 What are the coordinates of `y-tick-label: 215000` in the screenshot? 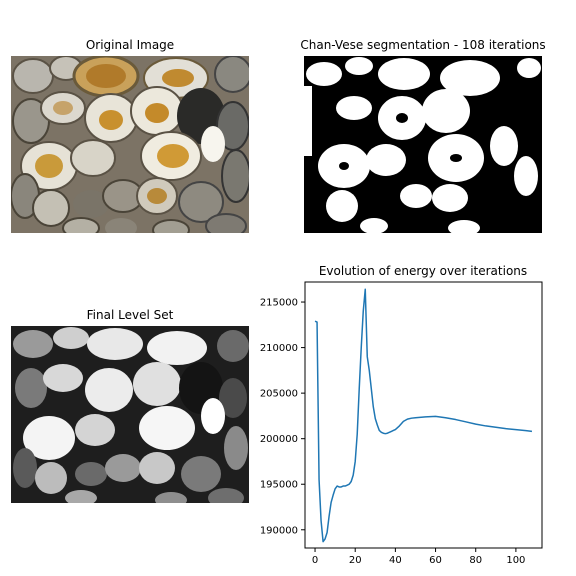 It's located at (279, 303).